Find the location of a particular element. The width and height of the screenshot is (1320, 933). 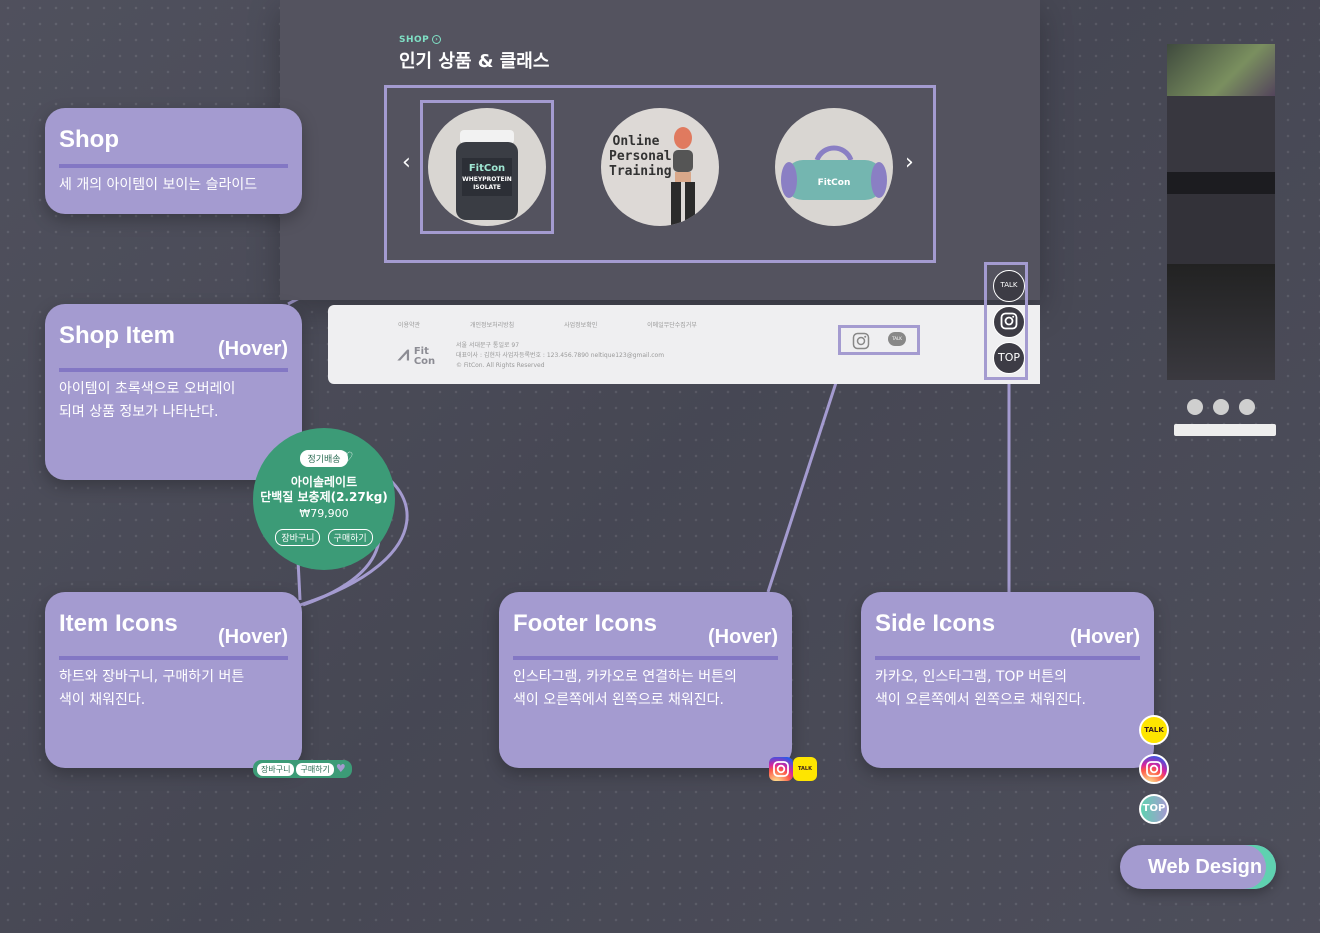

product-pt-item: Online Personal Training is located at coordinates (660, 167).